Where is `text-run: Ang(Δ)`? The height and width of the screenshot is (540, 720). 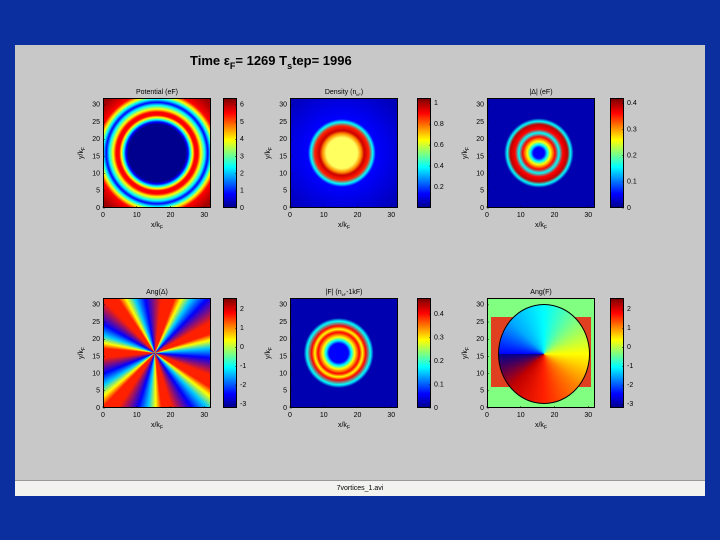 text-run: Ang(Δ) is located at coordinates (157, 292).